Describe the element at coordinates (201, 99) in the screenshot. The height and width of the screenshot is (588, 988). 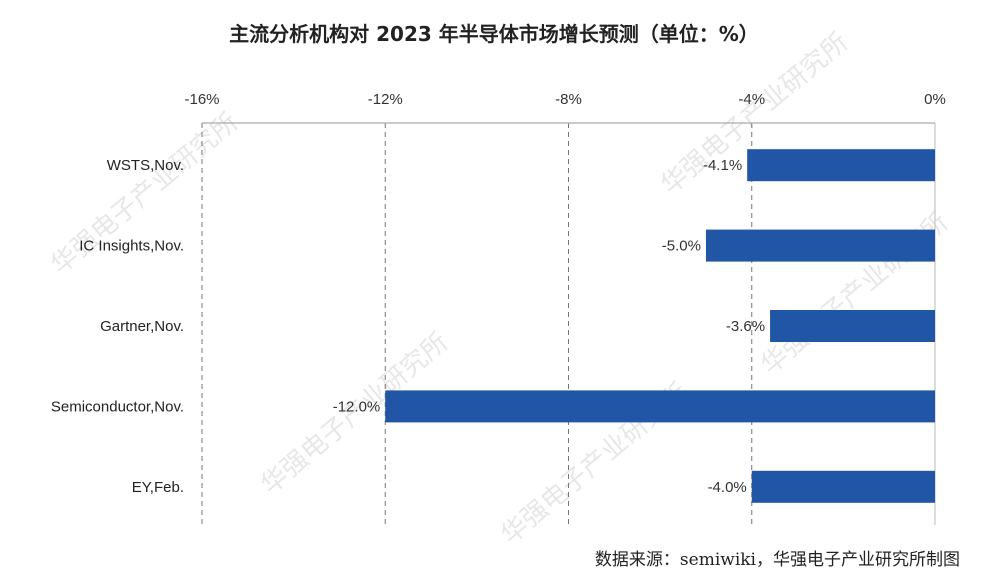
I see `x-tick-label: -16%` at that location.